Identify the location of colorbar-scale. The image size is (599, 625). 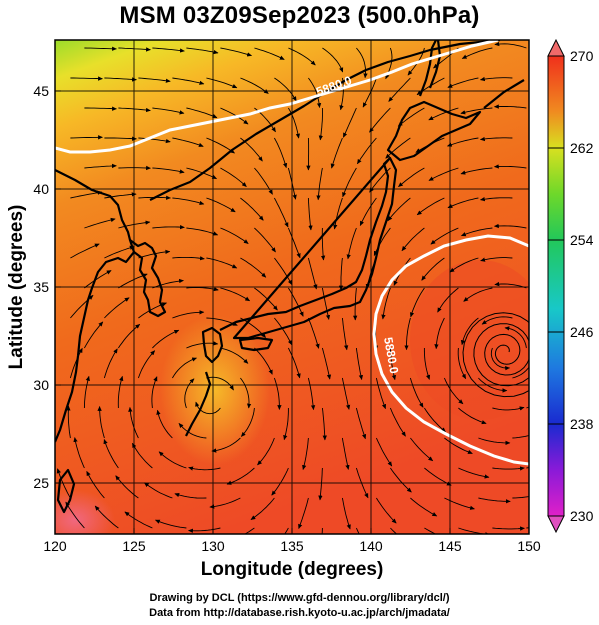
(556, 286).